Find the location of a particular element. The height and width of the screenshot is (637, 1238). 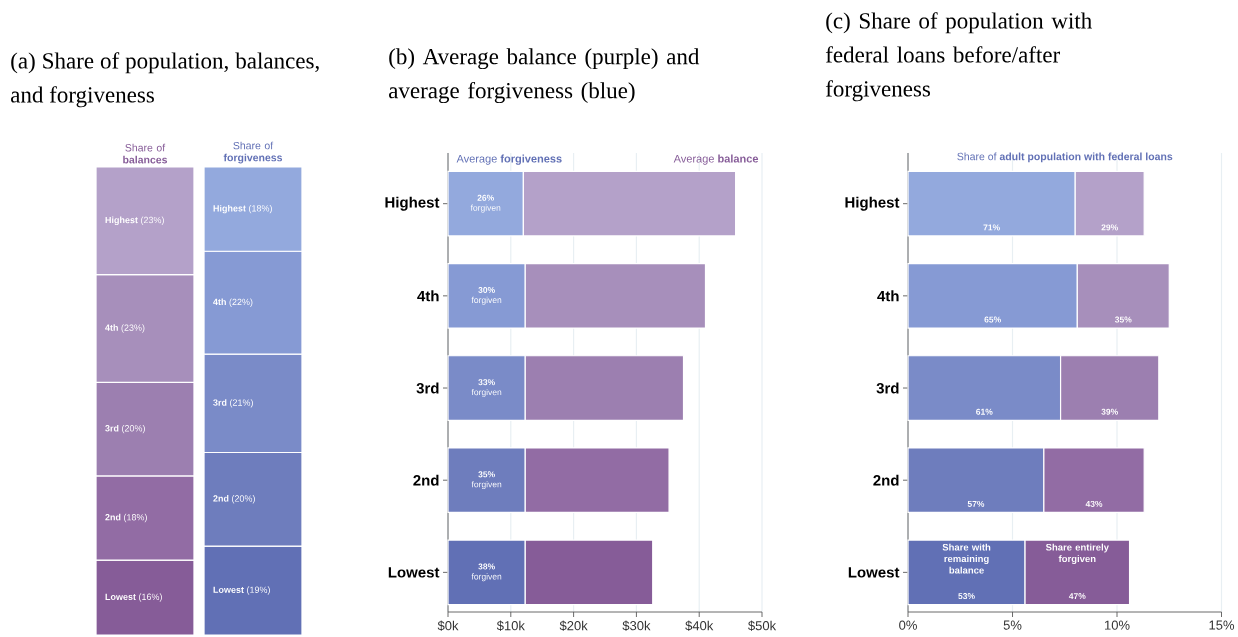

annotation: 61% is located at coordinates (984, 411).